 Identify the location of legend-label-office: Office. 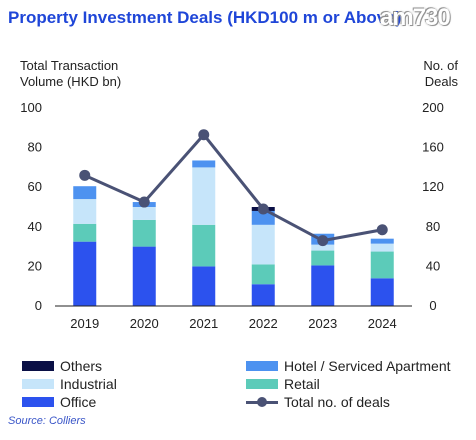
(78, 402).